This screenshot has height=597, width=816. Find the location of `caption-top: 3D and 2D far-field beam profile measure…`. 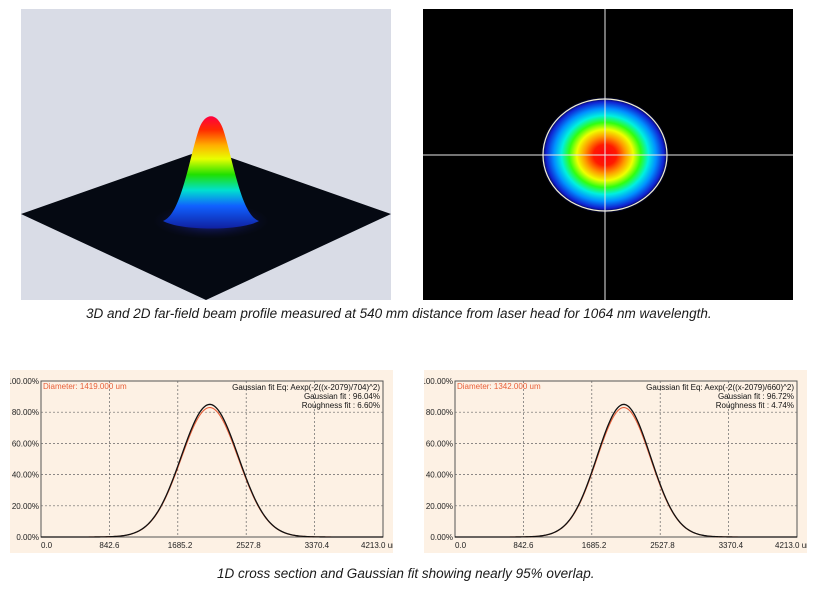

caption-top: 3D and 2D far-field beam profile measure… is located at coordinates (399, 313).